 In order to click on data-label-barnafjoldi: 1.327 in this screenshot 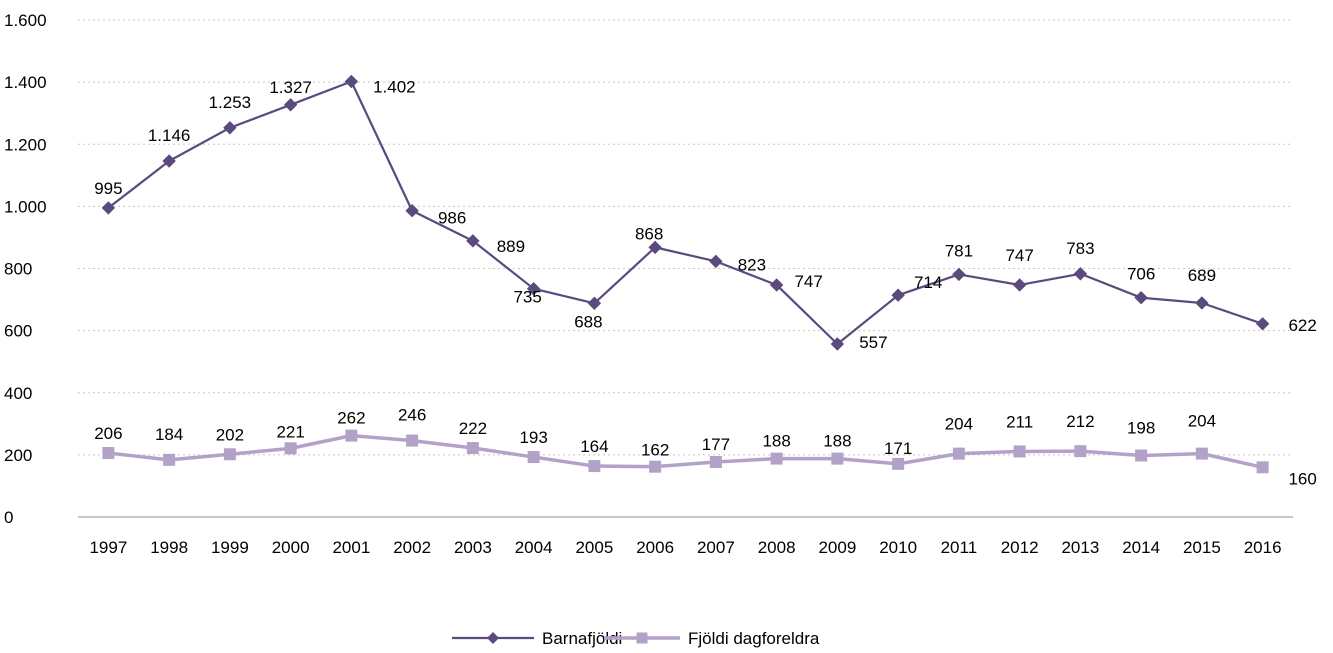, I will do `click(290, 87)`.